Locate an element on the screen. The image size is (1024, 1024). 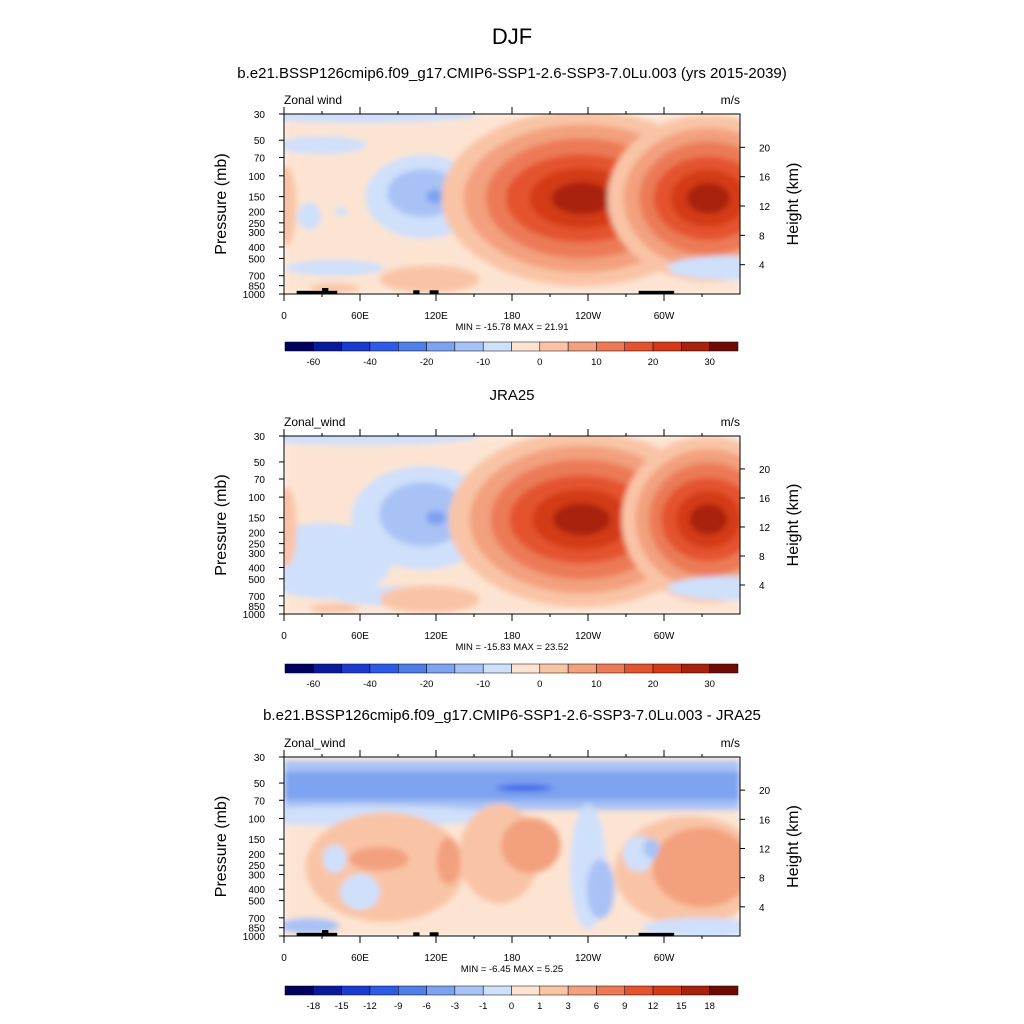
y-right-tick-label: 20 is located at coordinates (765, 148).